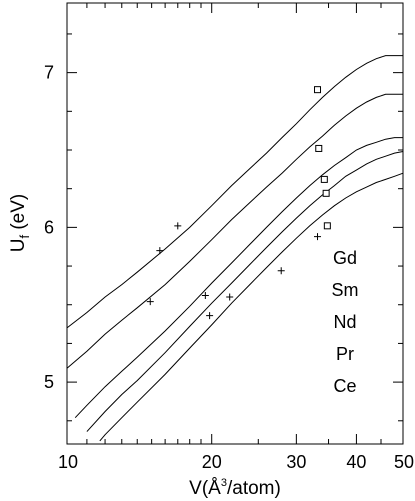  Describe the element at coordinates (345, 354) in the screenshot. I see `element-label-pr: Pr` at that location.